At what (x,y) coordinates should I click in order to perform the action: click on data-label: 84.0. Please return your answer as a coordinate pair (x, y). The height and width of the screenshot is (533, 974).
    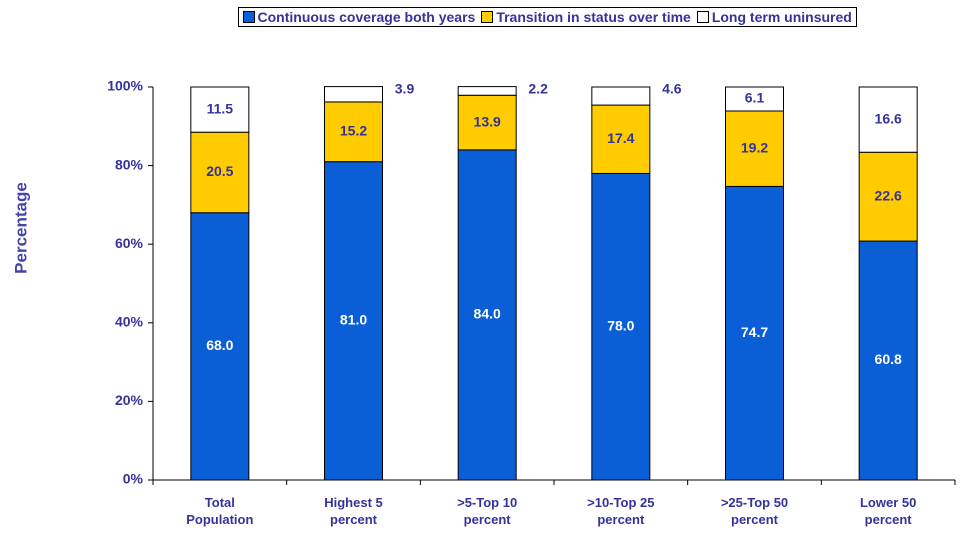
    Looking at the image, I should click on (487, 314).